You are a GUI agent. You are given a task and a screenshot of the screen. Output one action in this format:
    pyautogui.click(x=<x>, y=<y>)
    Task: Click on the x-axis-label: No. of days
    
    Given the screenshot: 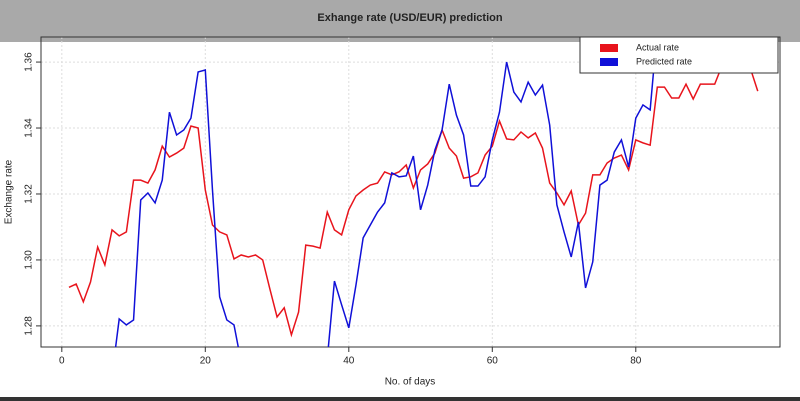 What is the action you would take?
    pyautogui.click(x=410, y=382)
    